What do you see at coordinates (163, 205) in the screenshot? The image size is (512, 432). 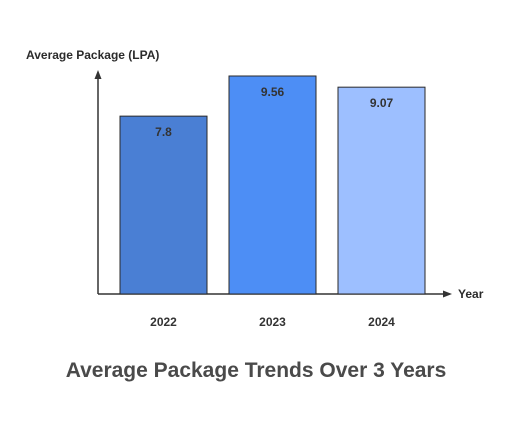 I see `bar-2022` at bounding box center [163, 205].